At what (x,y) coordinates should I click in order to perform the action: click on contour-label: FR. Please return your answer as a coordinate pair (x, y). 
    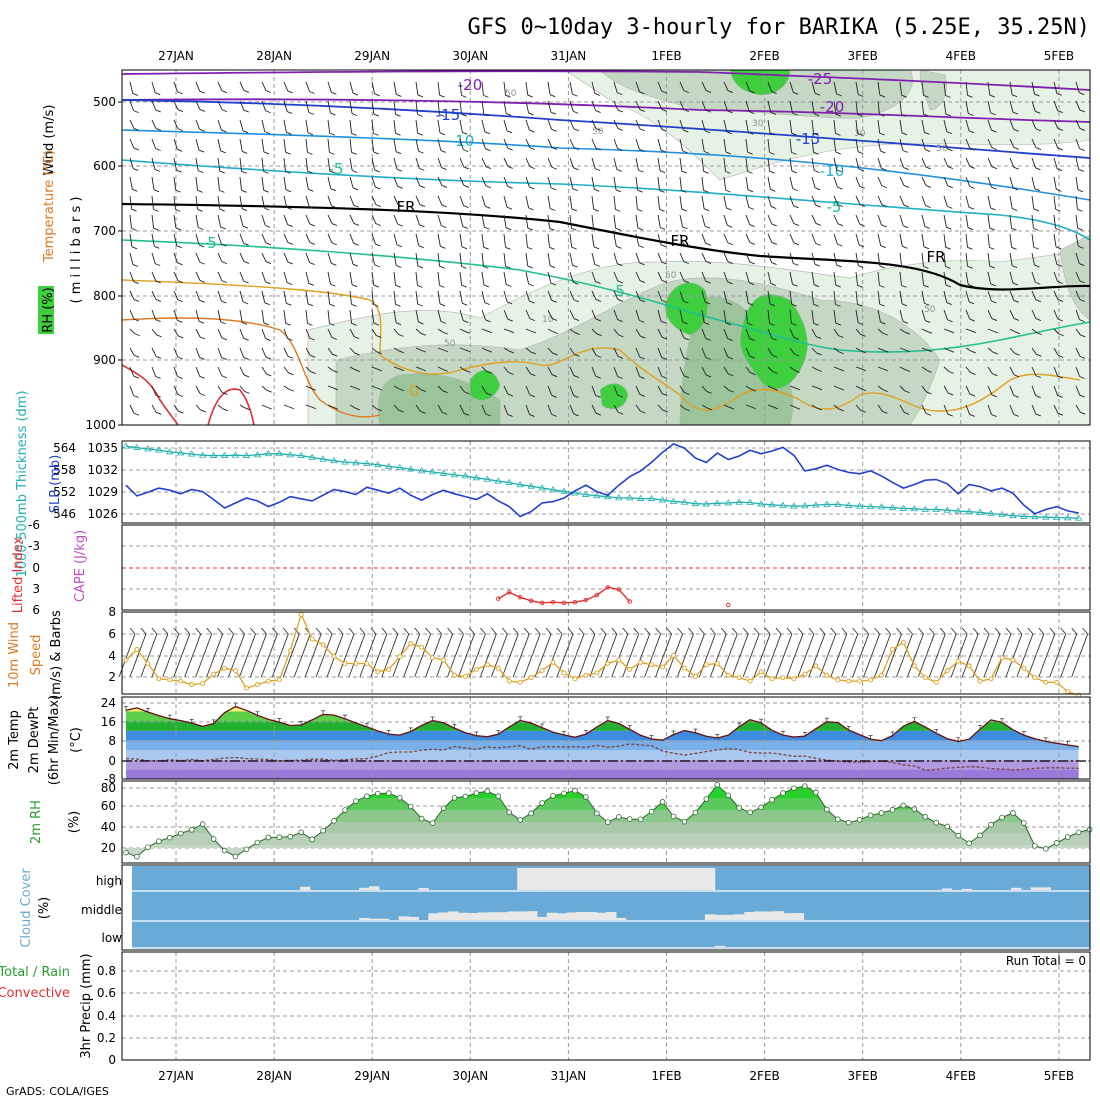
    Looking at the image, I should click on (935, 257).